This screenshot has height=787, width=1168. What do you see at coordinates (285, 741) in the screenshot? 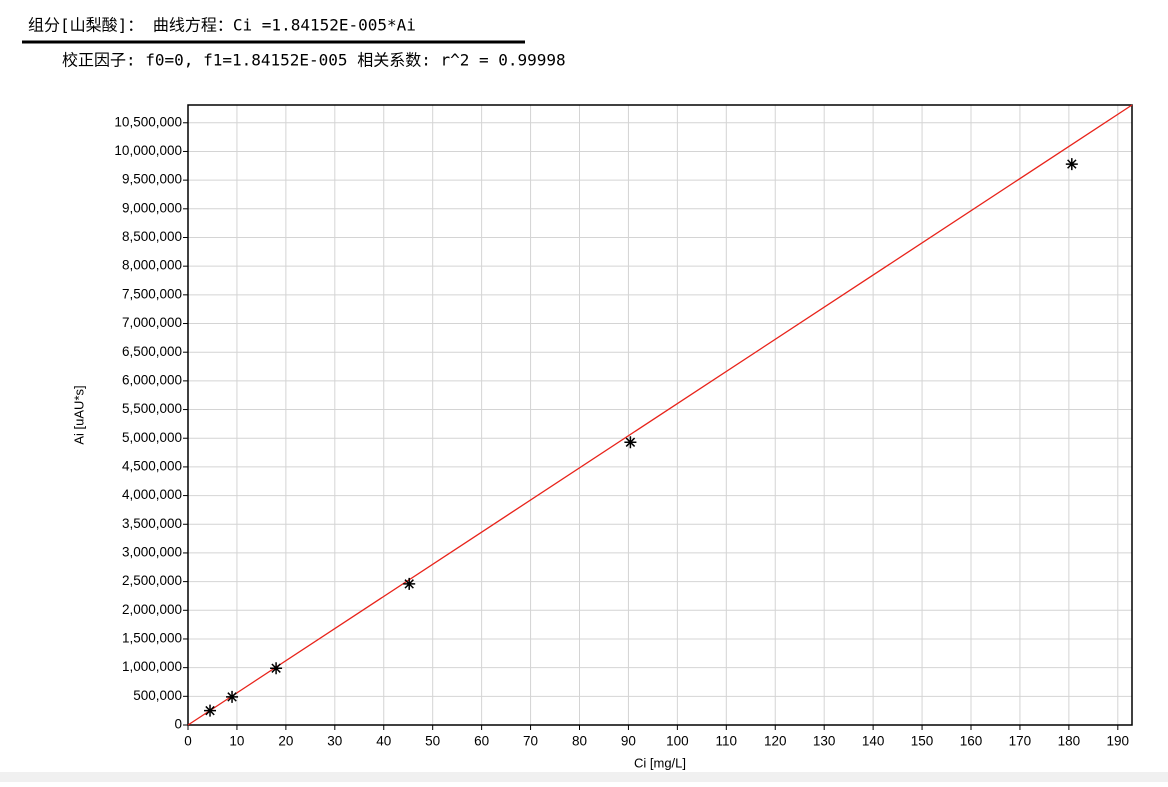
I see `x-tick-label: 20` at bounding box center [285, 741].